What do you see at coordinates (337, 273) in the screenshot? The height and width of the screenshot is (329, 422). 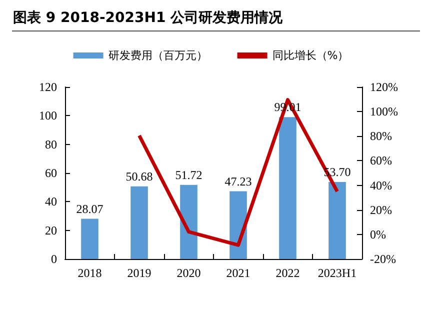 I see `x-tick-label: 2023H1` at bounding box center [337, 273].